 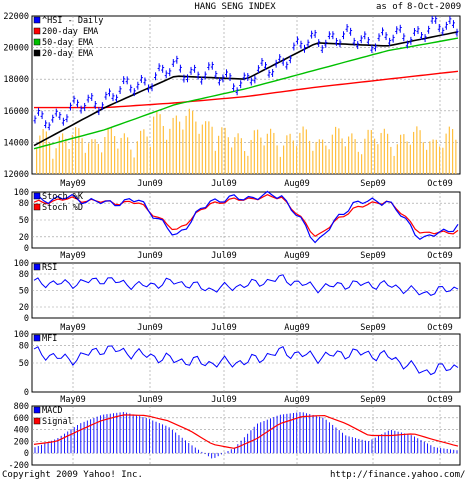 I want to click on mfi-y-tick: 80, so click(x=24, y=347).